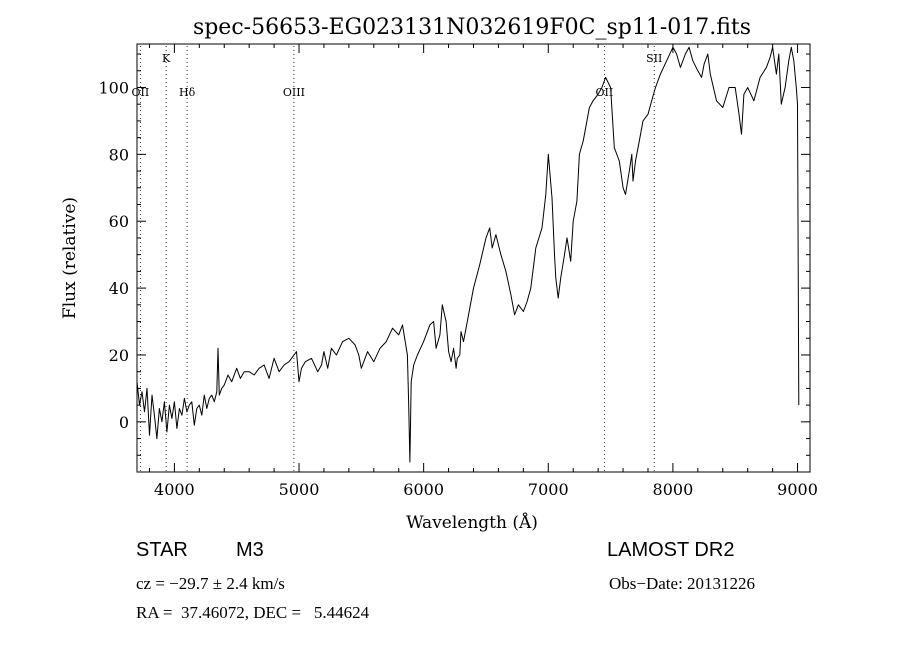 This screenshot has height=650, width=900. What do you see at coordinates (113, 87) in the screenshot?
I see `y-tick-label-5: 100` at bounding box center [113, 87].